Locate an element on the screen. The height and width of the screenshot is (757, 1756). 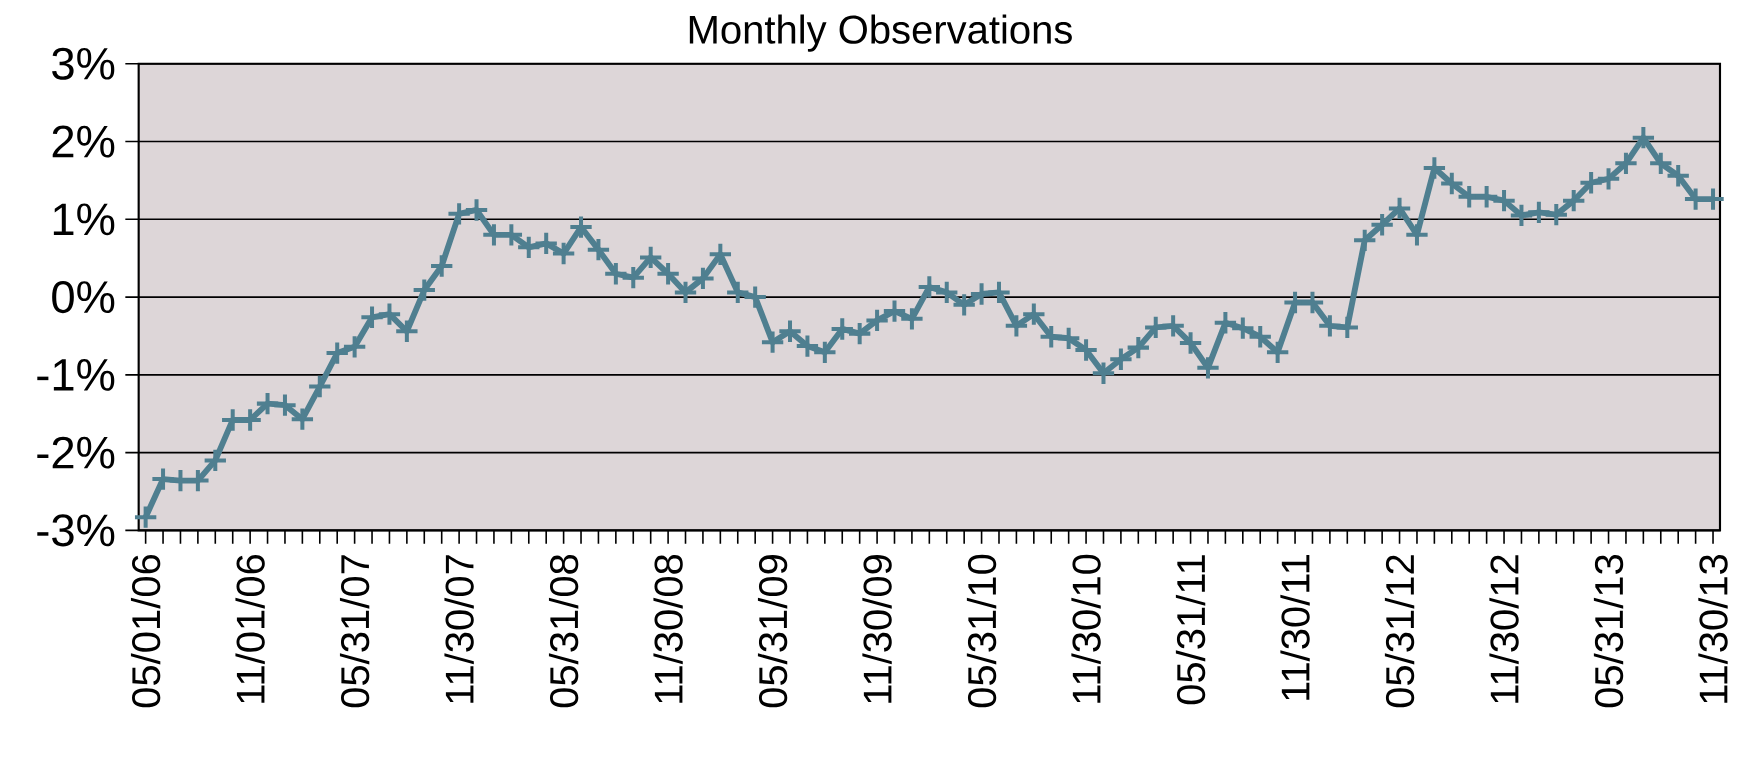
x-tick-label: 05/31/10 is located at coordinates (981, 631).